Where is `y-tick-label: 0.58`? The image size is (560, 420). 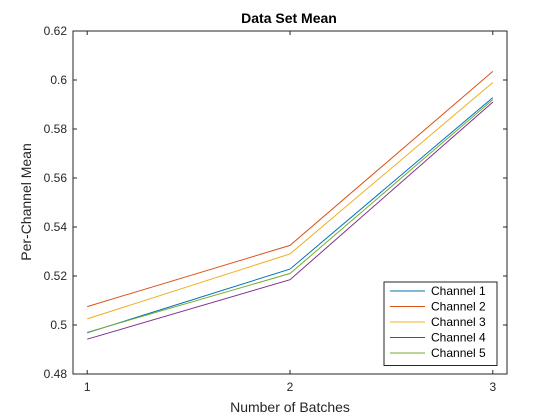 y-tick-label: 0.58 is located at coordinates (56, 129).